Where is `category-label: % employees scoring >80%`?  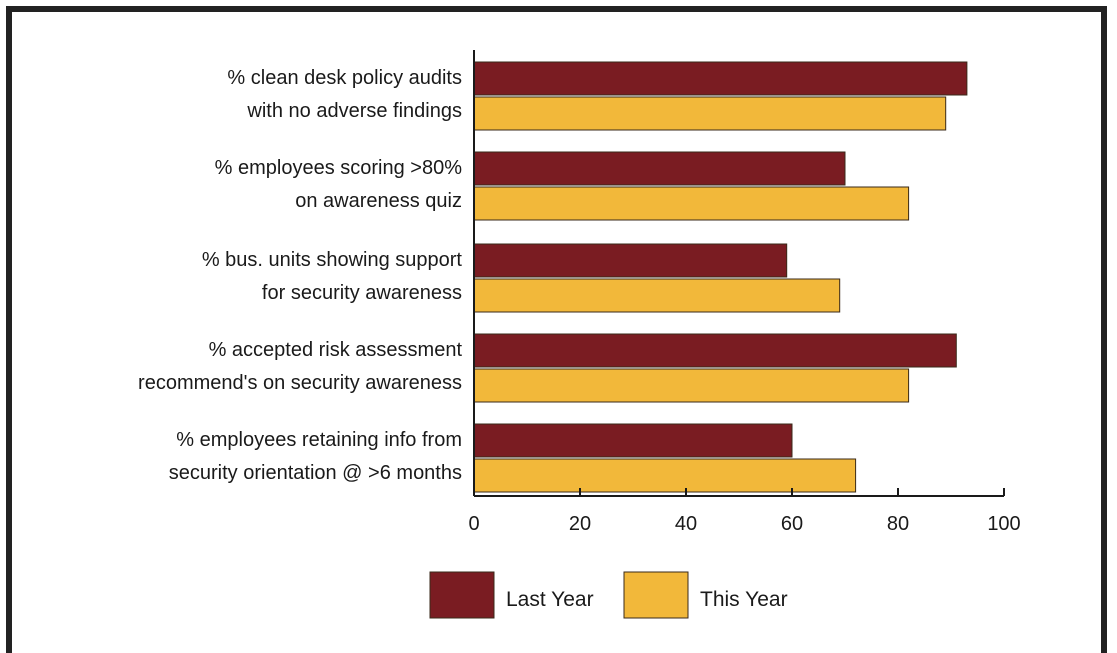 category-label: % employees scoring >80% is located at coordinates (339, 168).